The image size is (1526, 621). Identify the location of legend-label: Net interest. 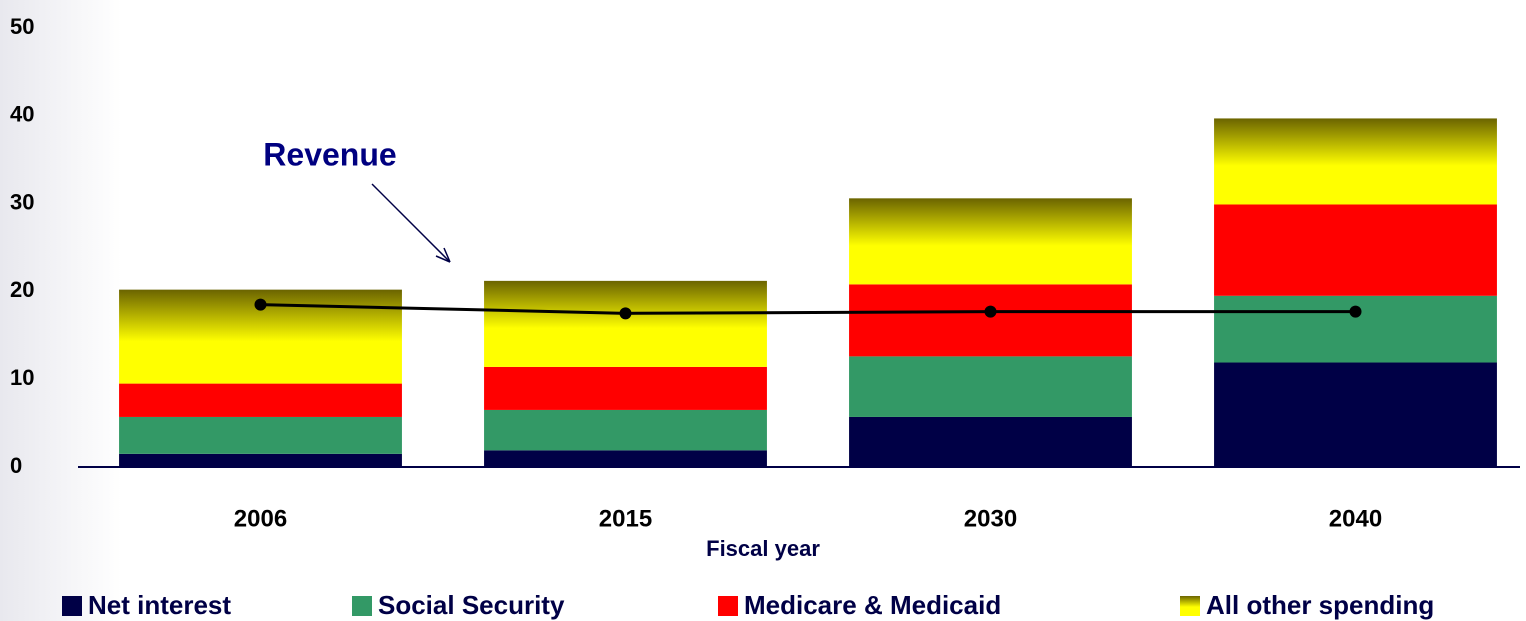
(159, 605).